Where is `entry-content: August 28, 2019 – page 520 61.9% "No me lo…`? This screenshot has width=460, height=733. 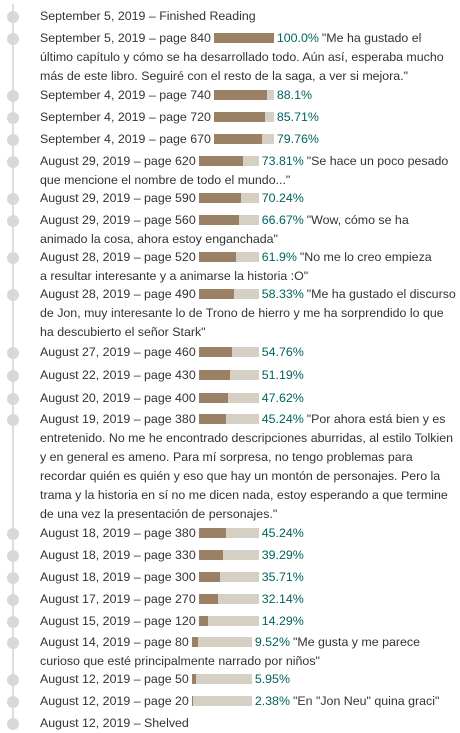 entry-content: August 28, 2019 – page 520 61.9% "No me lo… is located at coordinates (236, 266).